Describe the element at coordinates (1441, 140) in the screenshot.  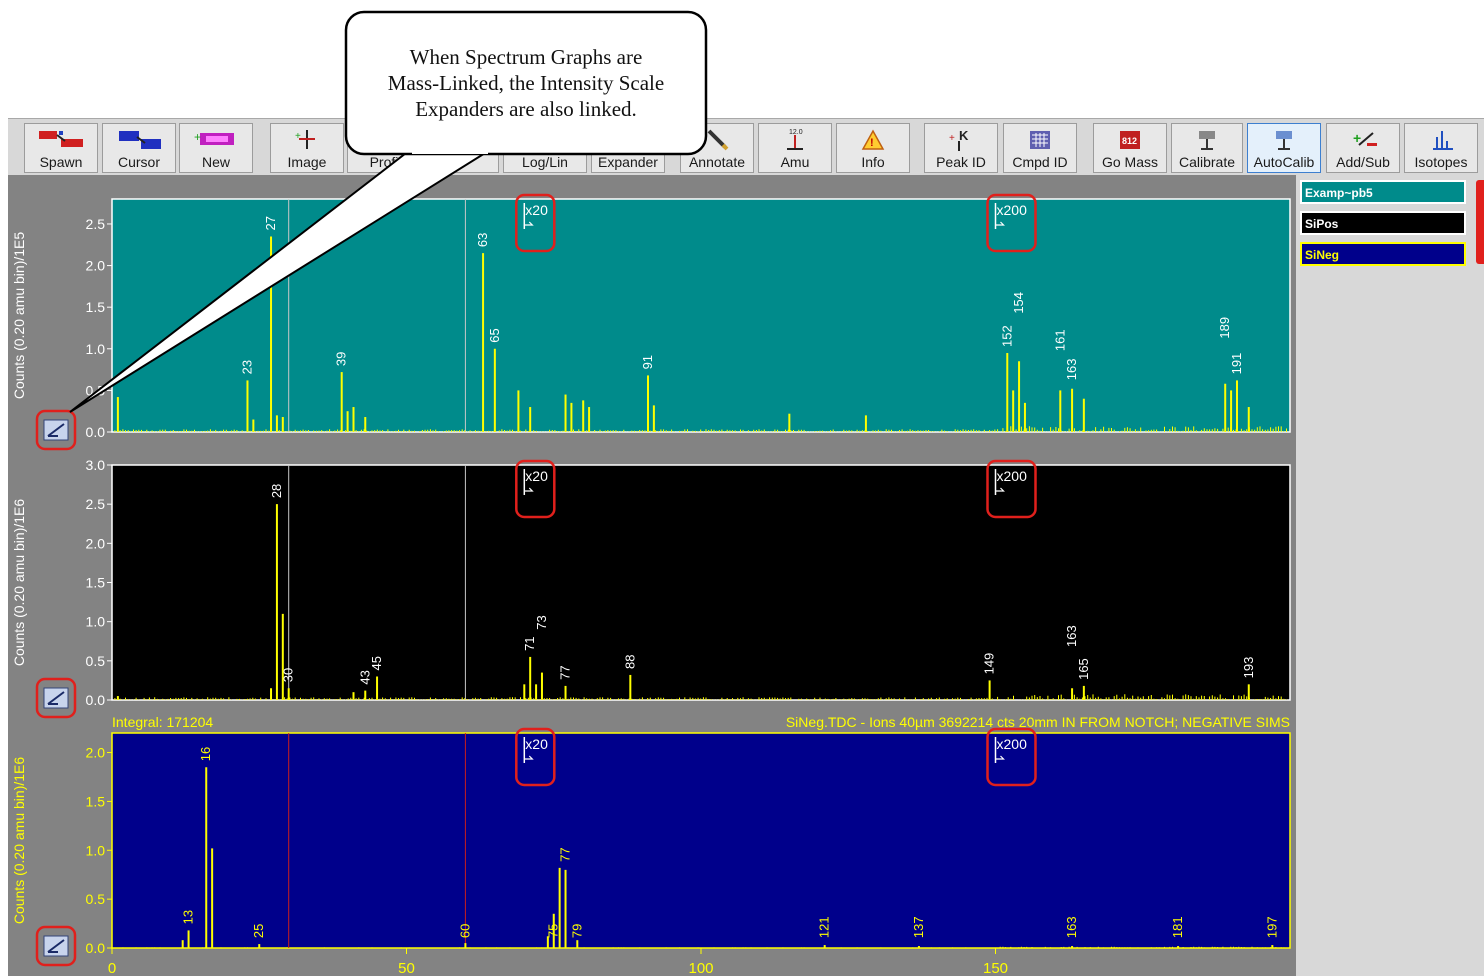
I see `isotopes-icon` at that location.